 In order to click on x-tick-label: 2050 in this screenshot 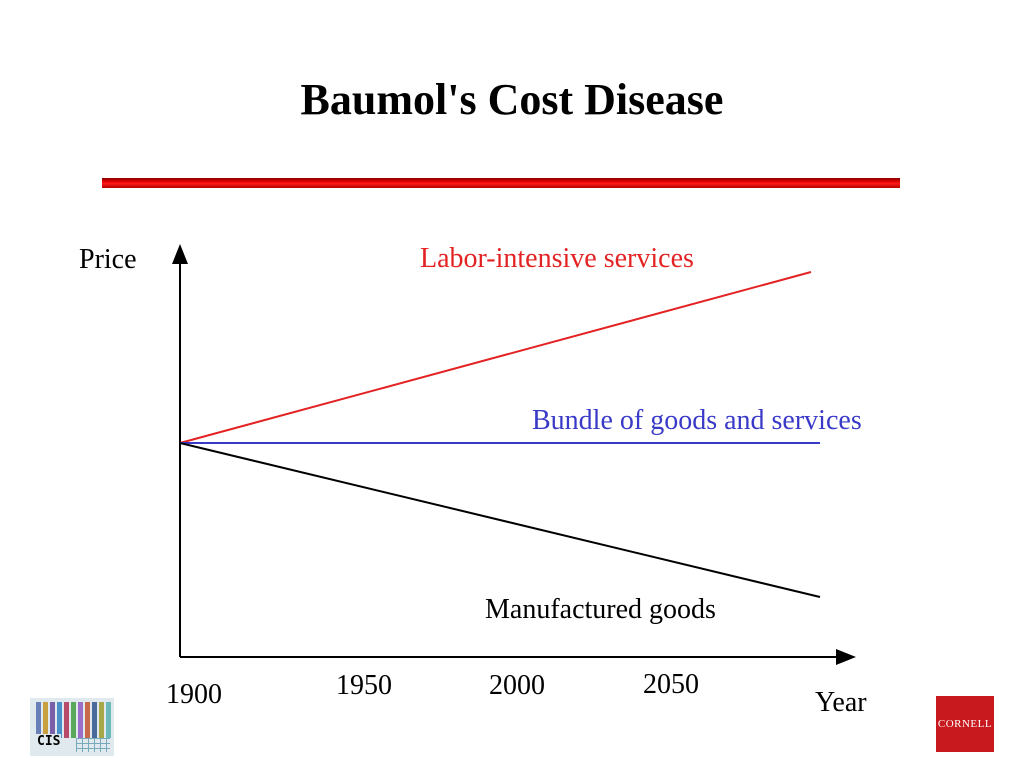, I will do `click(671, 684)`.